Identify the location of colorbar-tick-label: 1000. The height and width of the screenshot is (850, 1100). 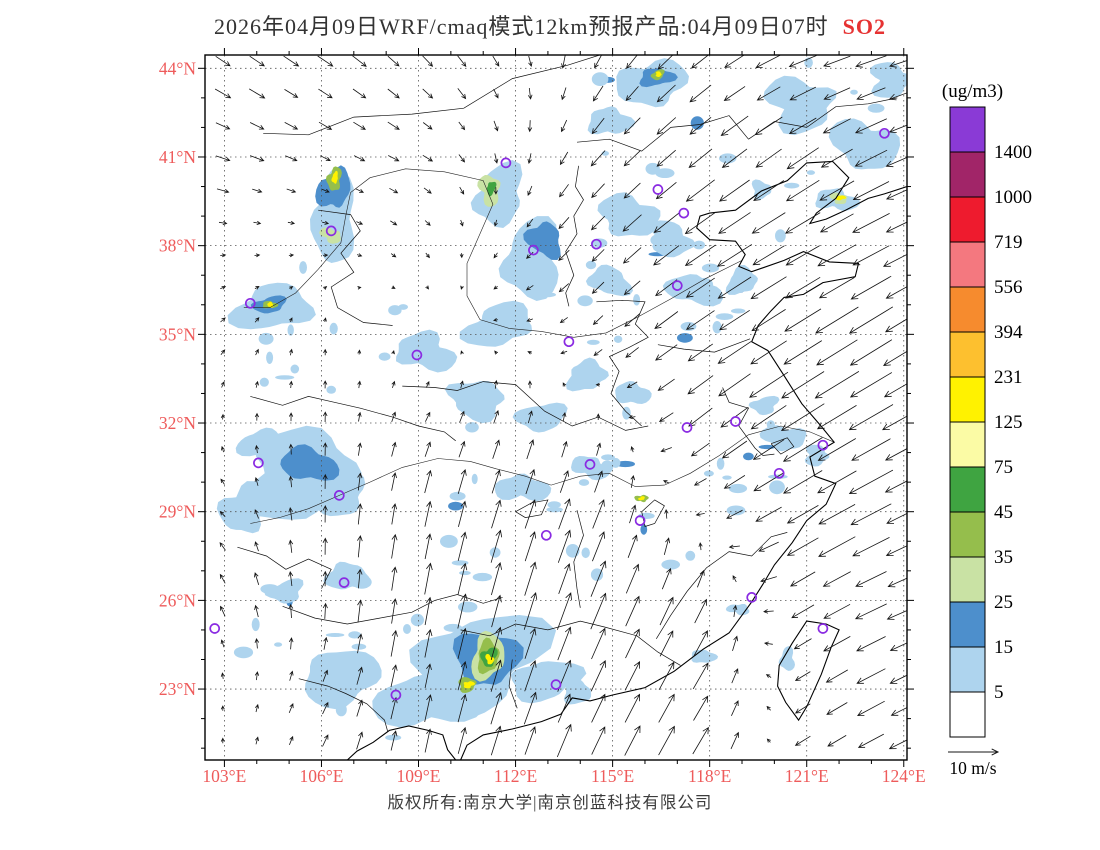
(1013, 197).